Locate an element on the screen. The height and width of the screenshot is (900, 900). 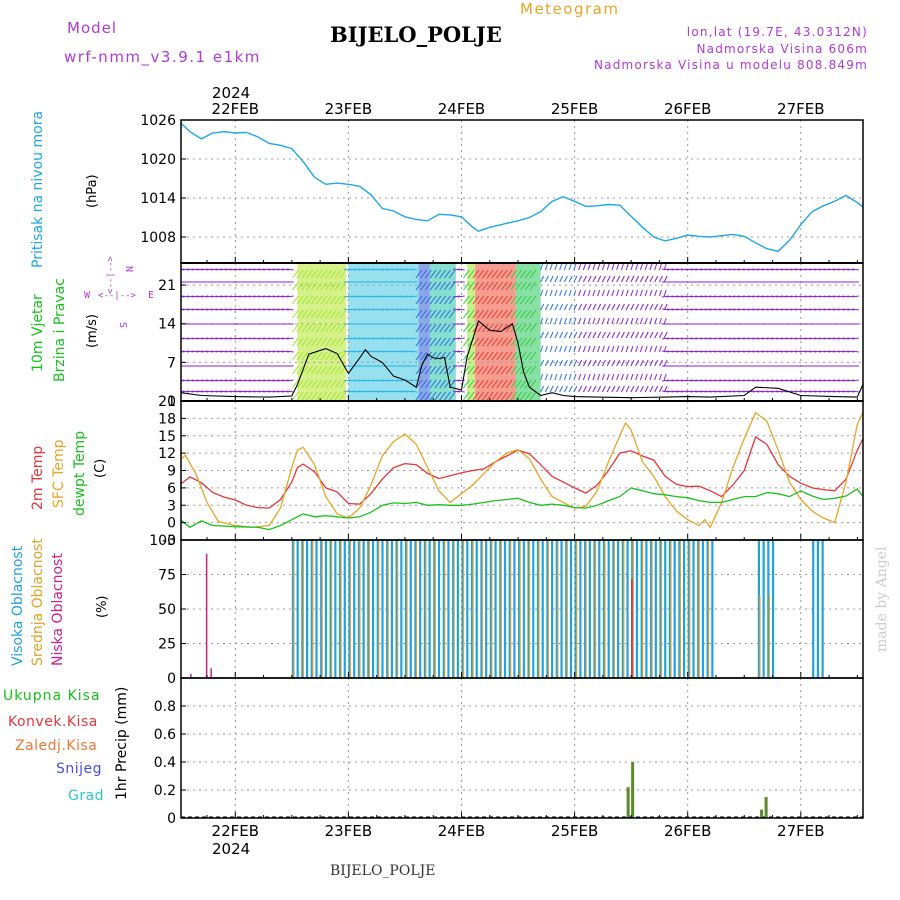
wind-unit: (m/s) is located at coordinates (92, 331).